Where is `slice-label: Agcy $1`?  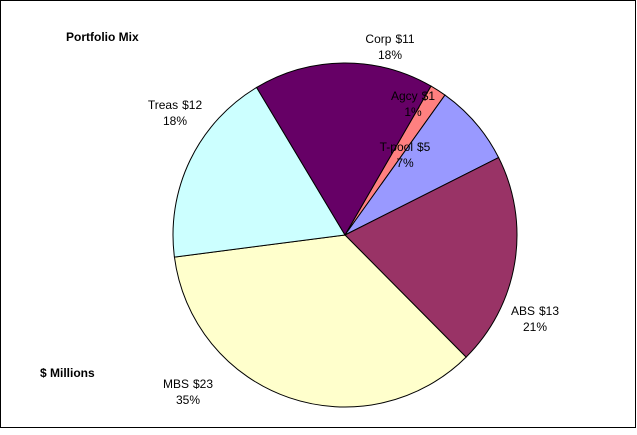 slice-label: Agcy $1 is located at coordinates (413, 96).